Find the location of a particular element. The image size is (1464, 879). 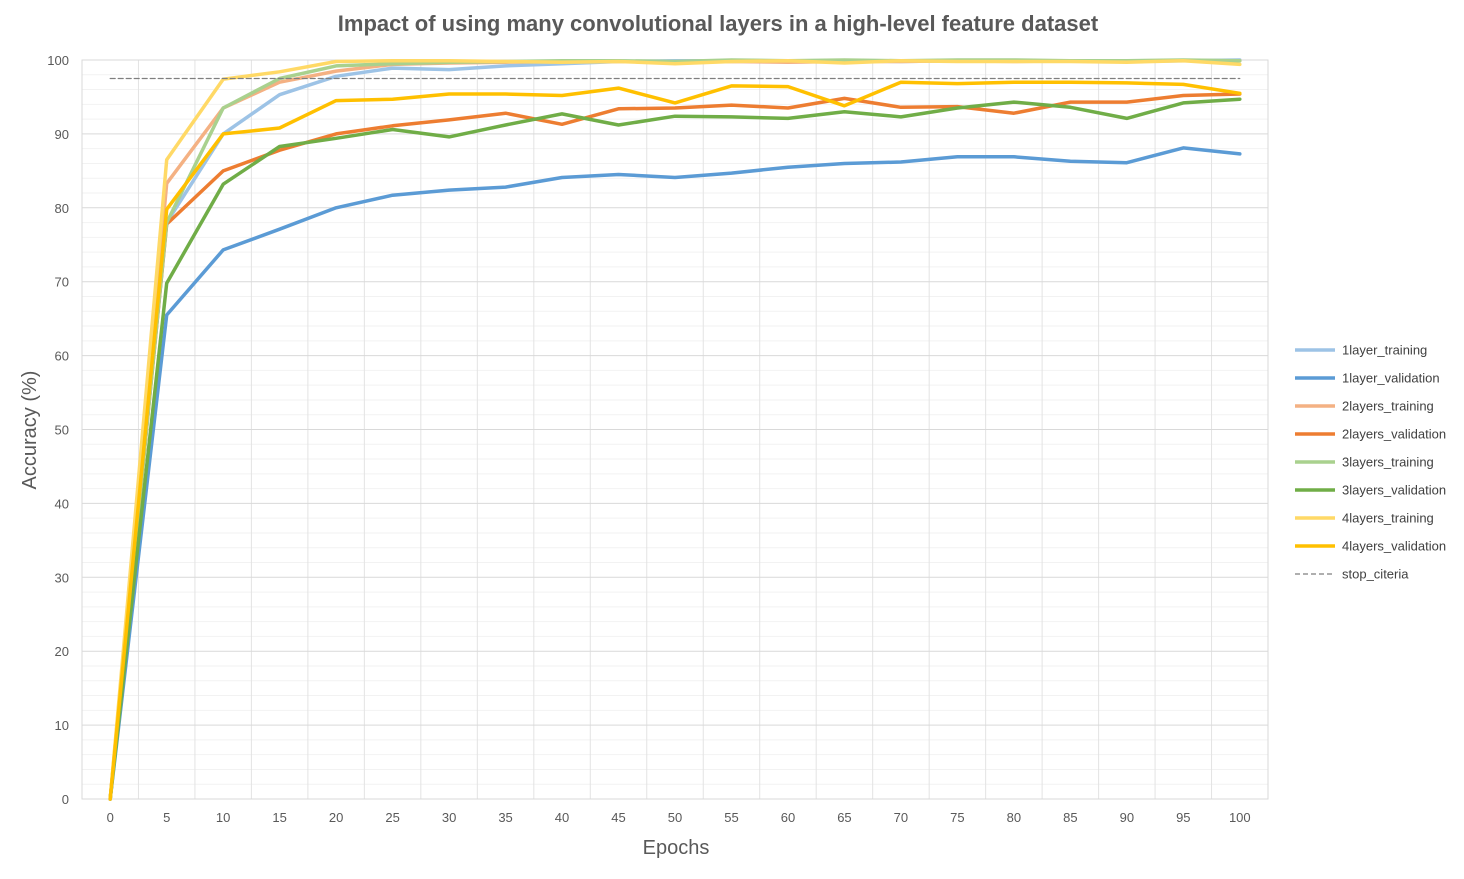

legend-label: 3layers_training is located at coordinates (1388, 462).